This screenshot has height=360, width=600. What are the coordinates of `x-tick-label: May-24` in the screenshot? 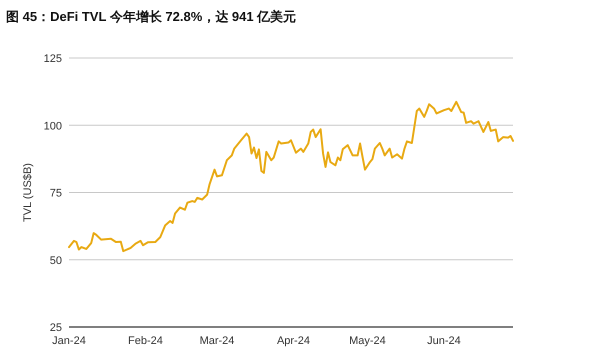 It's located at (367, 341).